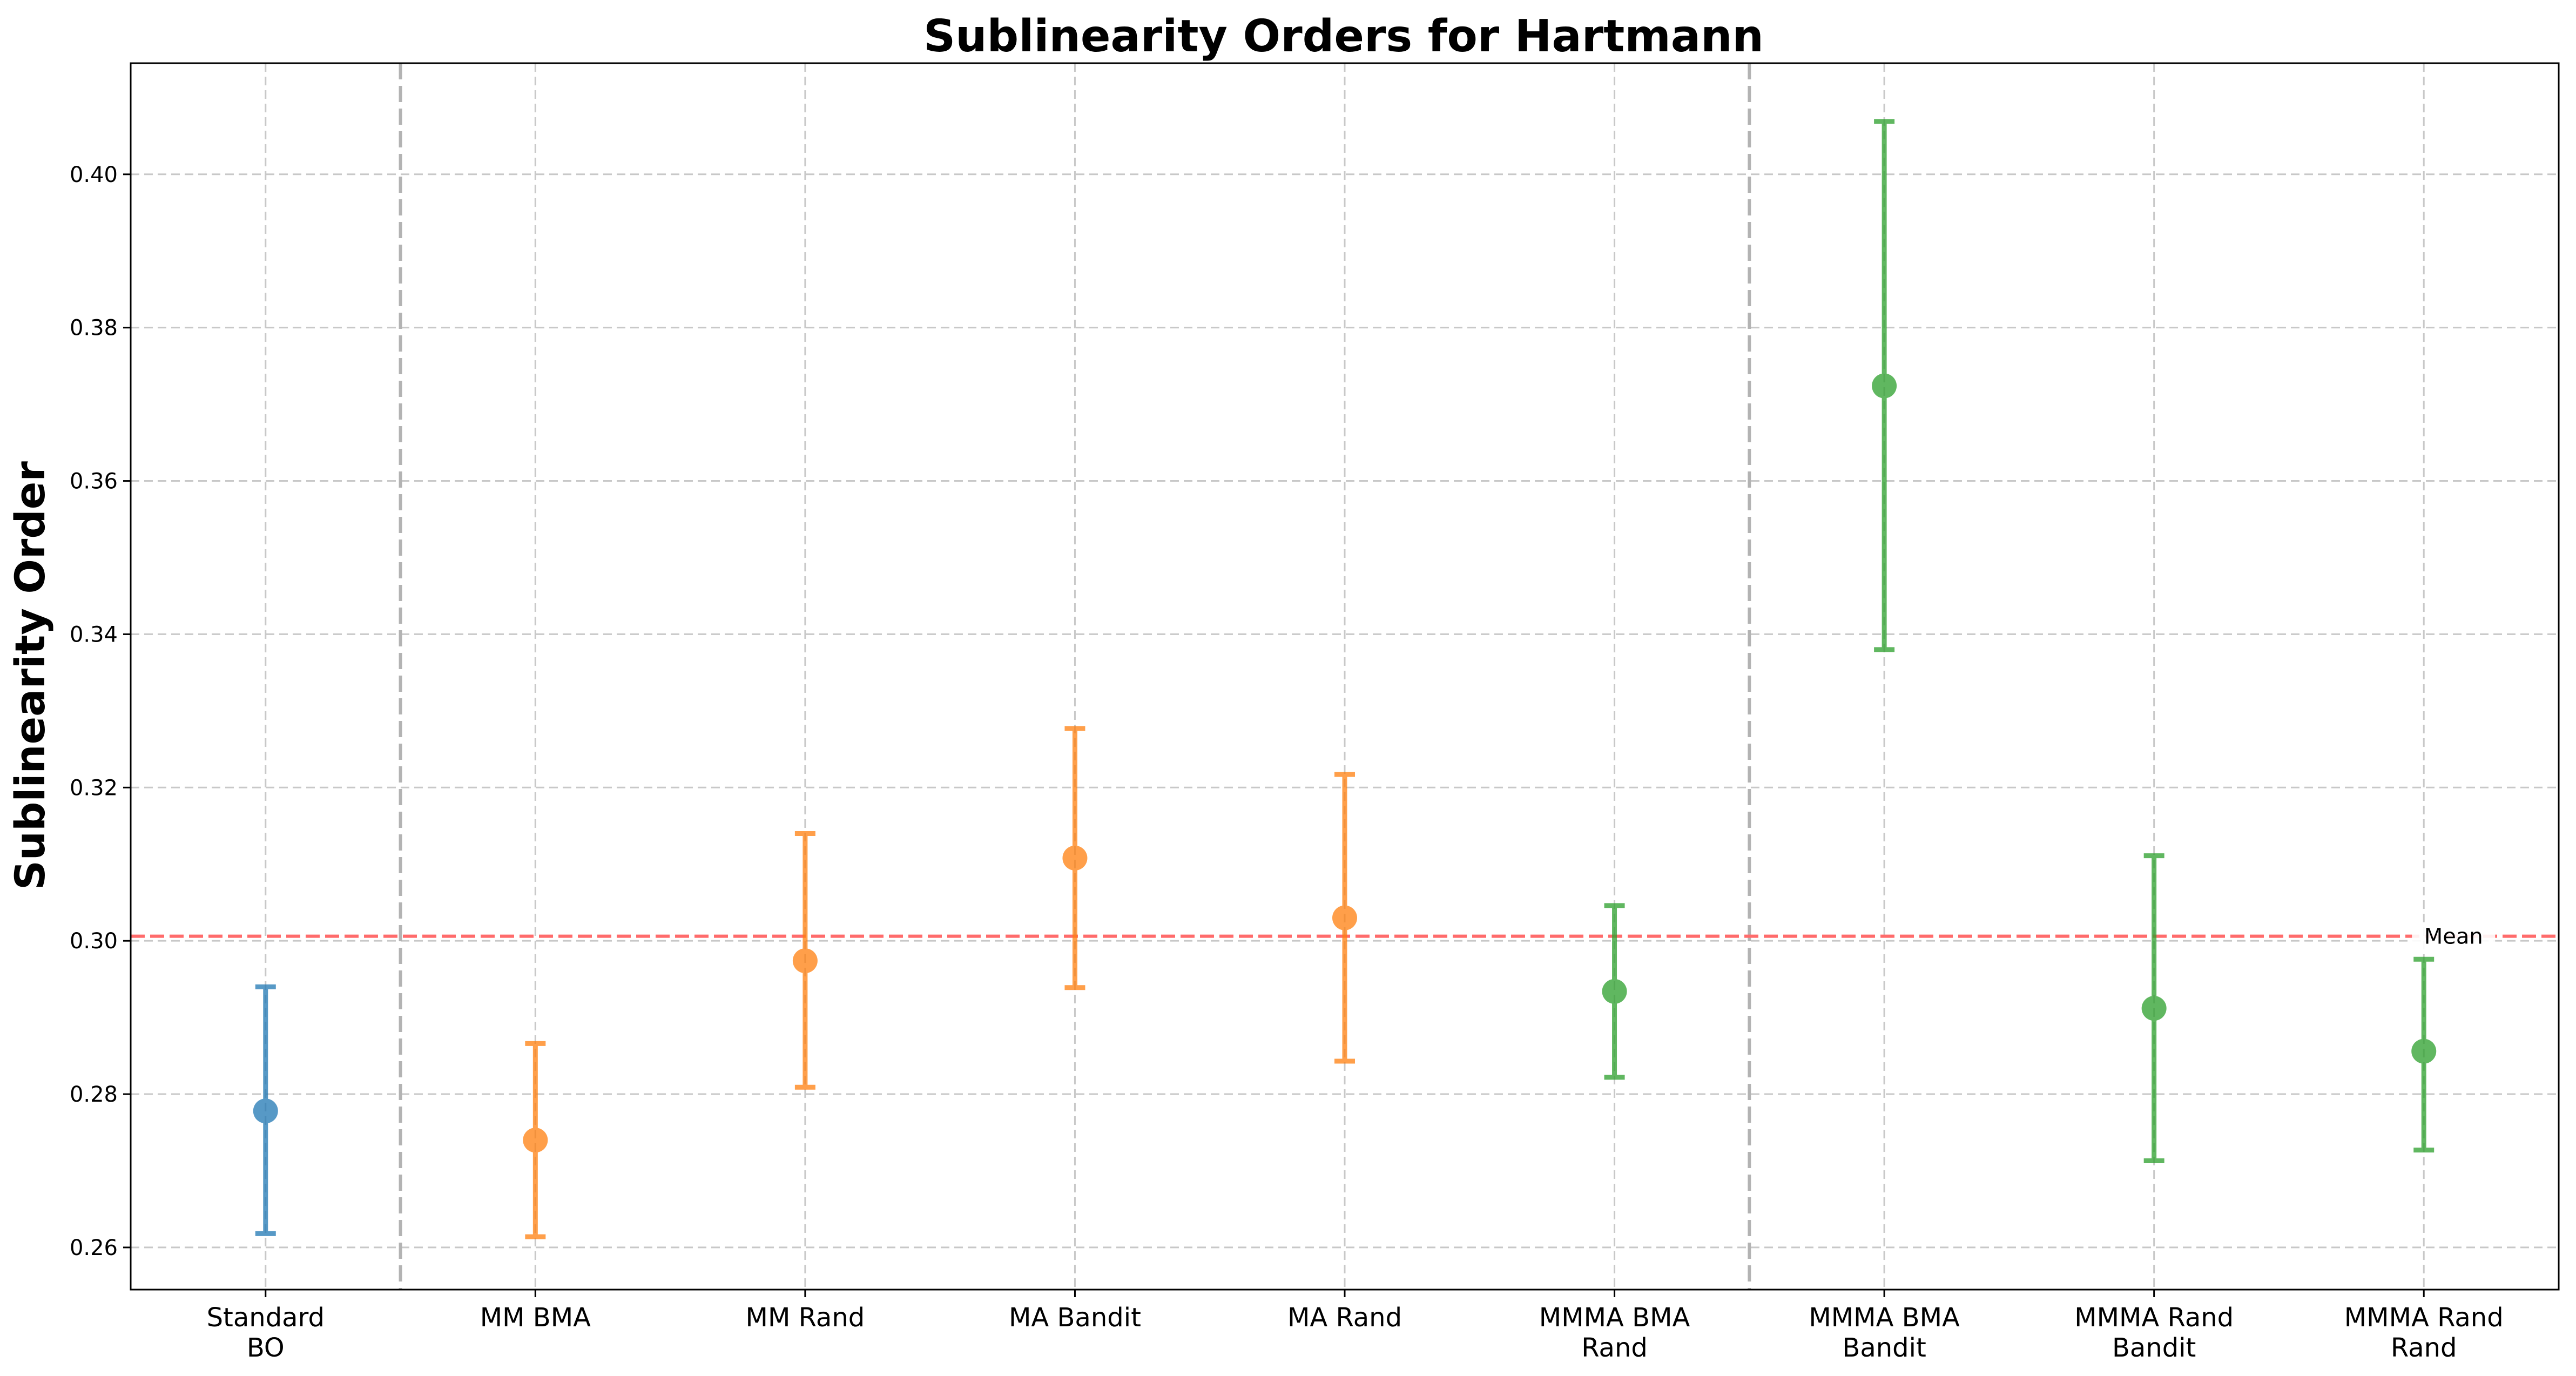  Describe the element at coordinates (100, 711) in the screenshot. I see `y-axis-ticks: 0.26 0.28 0.30 0.32 0.34 0.36 0.38 0.40` at that location.